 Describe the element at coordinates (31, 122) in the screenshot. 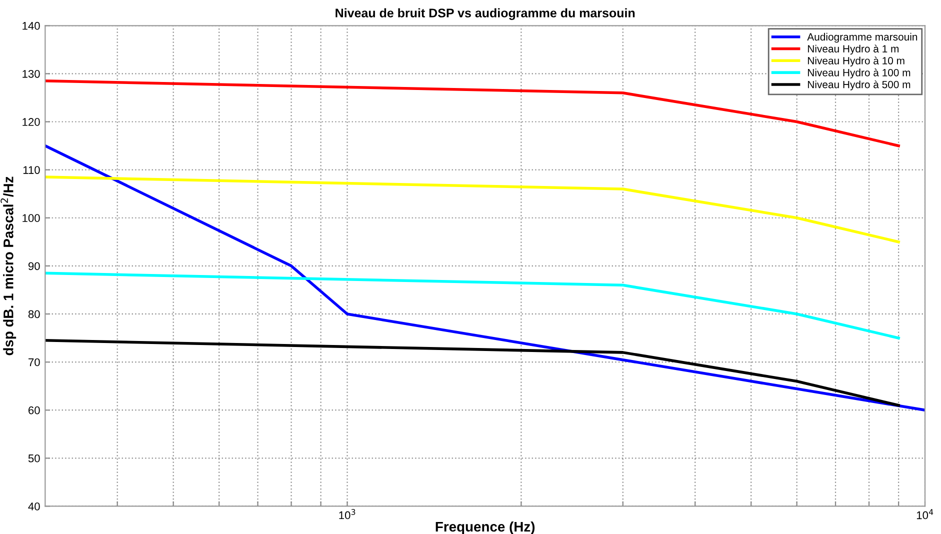

I see `y-tick-label: 120` at that location.